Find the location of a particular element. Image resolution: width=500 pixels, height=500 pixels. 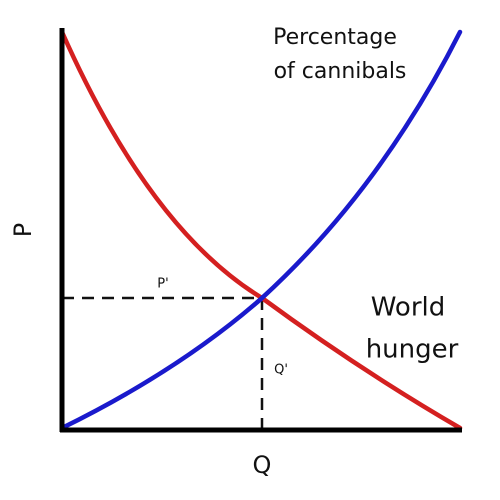

y-axis-label: P is located at coordinates (23, 230).